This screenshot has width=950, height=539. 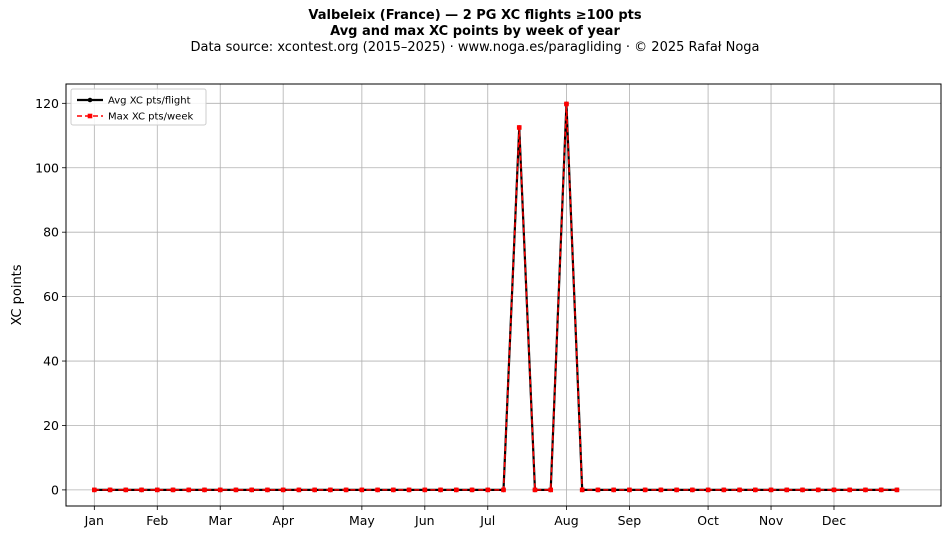 I want to click on y-tick-label: 80, so click(x=51, y=232).